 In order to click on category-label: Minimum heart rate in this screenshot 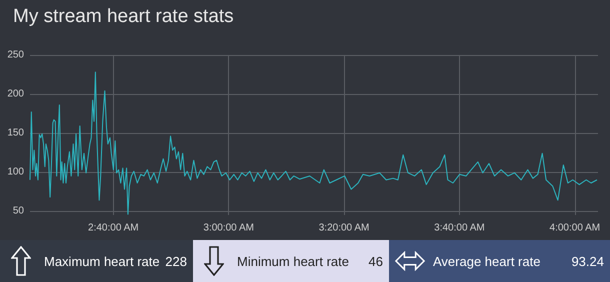, I will do `click(293, 261)`.